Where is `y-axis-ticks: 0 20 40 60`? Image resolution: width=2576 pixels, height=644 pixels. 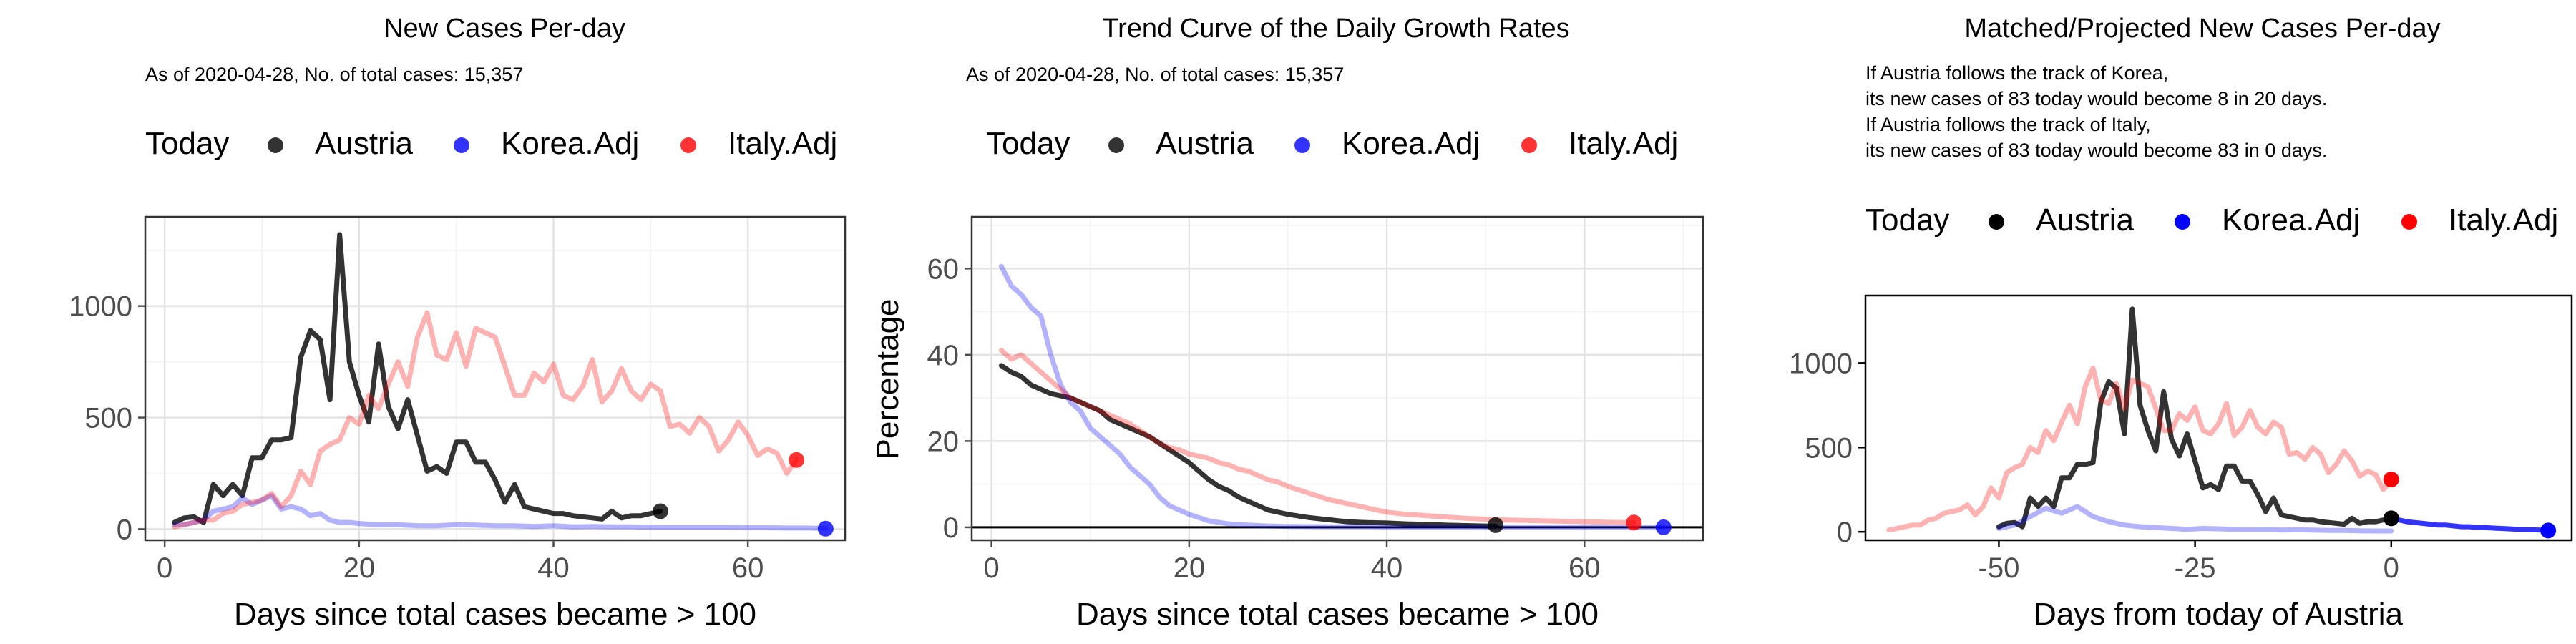 y-axis-ticks: 0 20 40 60 is located at coordinates (949, 398).